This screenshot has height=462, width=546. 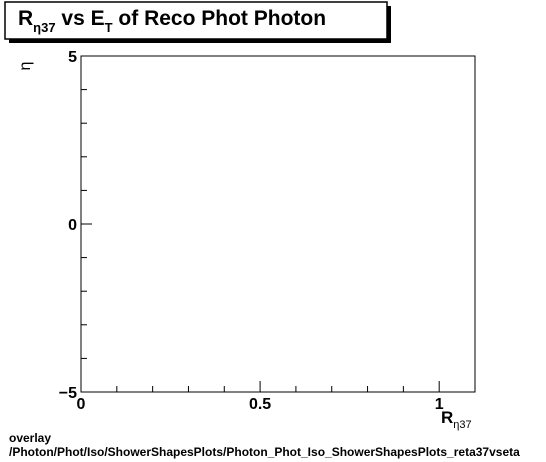 What do you see at coordinates (260, 404) in the screenshot?
I see `x-tick-label: 0.5` at bounding box center [260, 404].